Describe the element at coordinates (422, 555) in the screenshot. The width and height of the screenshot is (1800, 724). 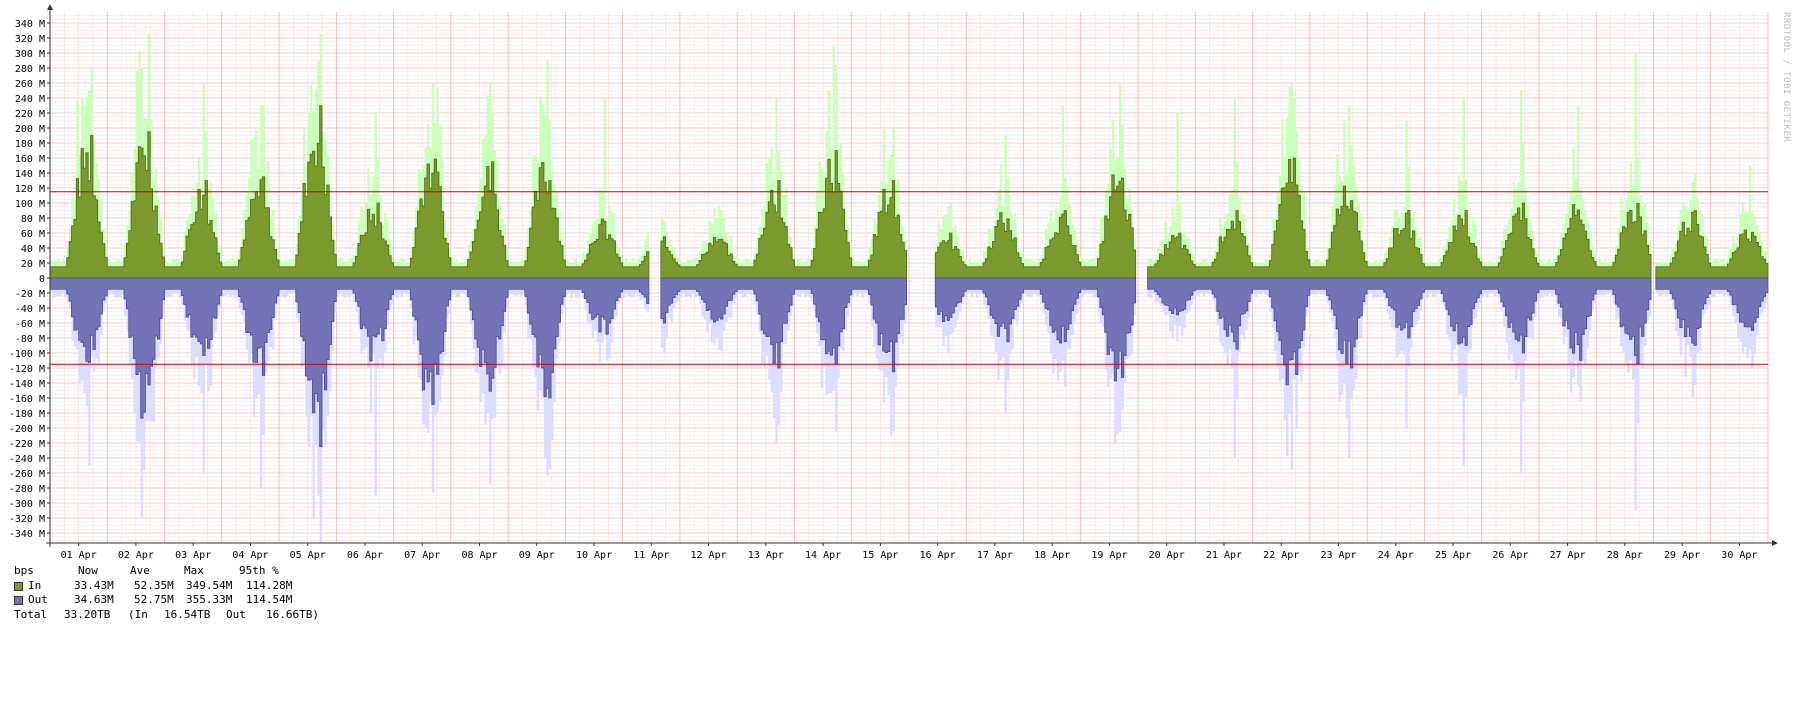
I see `x-tick-label: 07 Apr` at that location.